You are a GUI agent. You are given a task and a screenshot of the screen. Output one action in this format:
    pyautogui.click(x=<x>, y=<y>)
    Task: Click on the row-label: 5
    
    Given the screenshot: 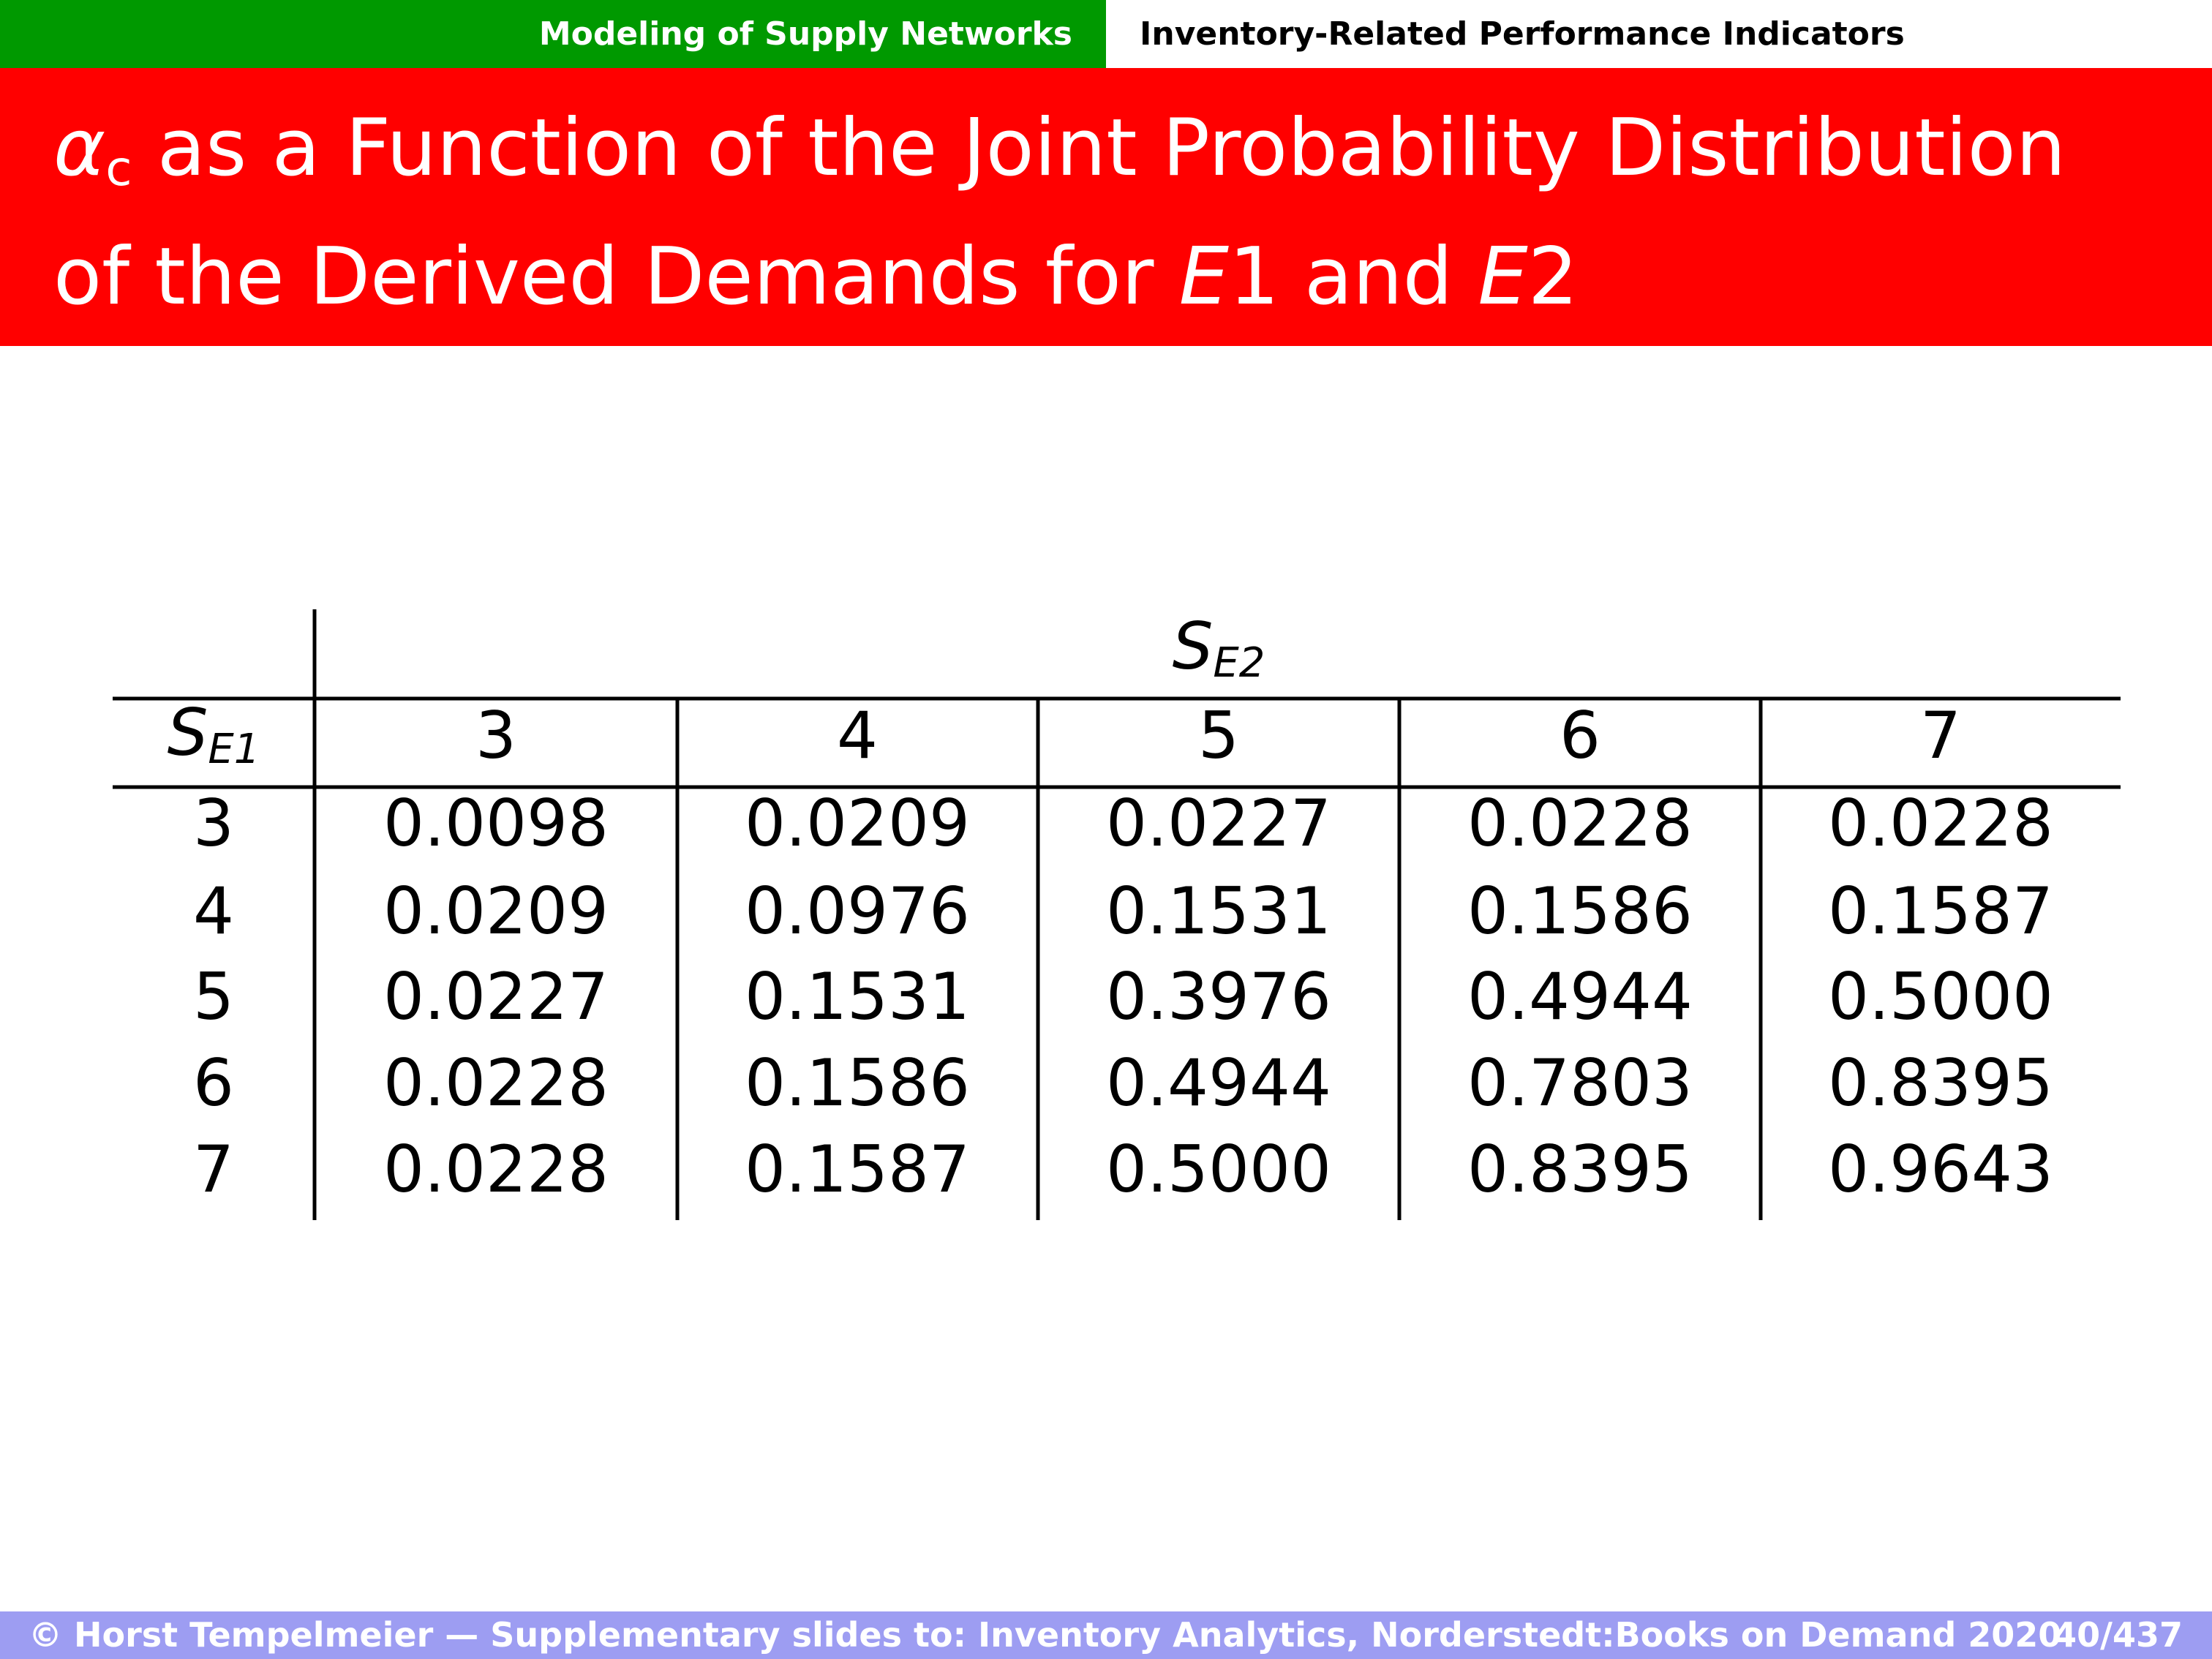 What is the action you would take?
    pyautogui.click(x=213, y=996)
    